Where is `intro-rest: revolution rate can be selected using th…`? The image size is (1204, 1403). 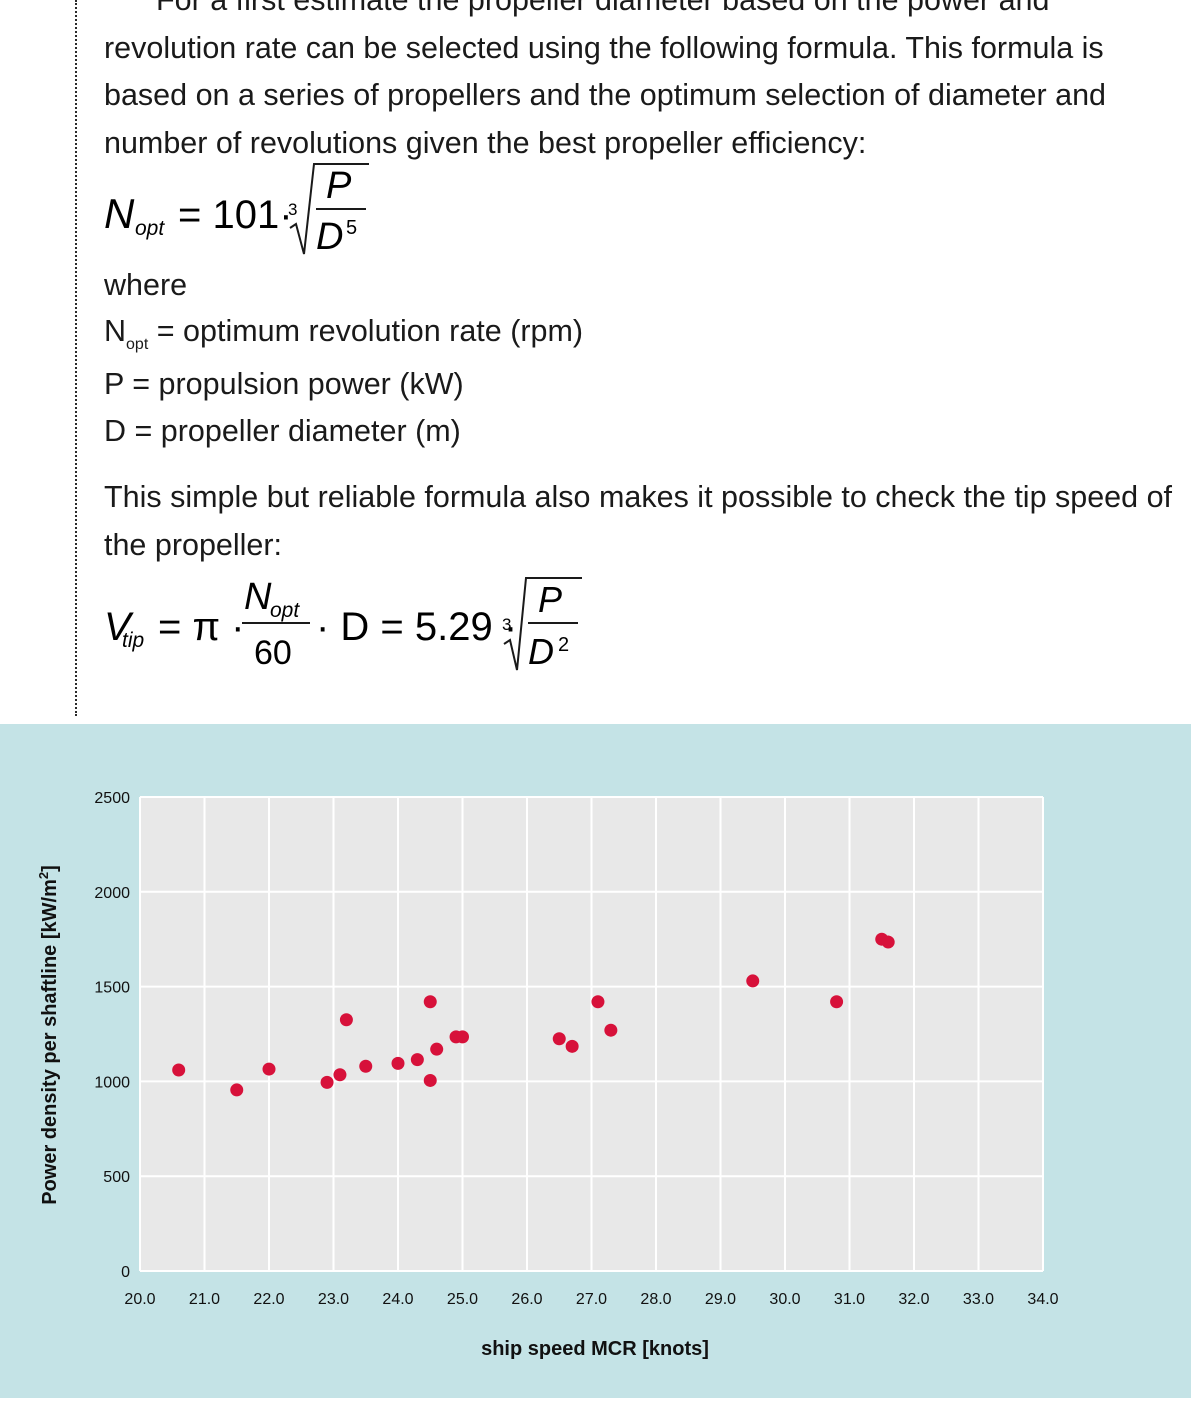
intro-rest: revolution rate can be selected using th… is located at coordinates (605, 95).